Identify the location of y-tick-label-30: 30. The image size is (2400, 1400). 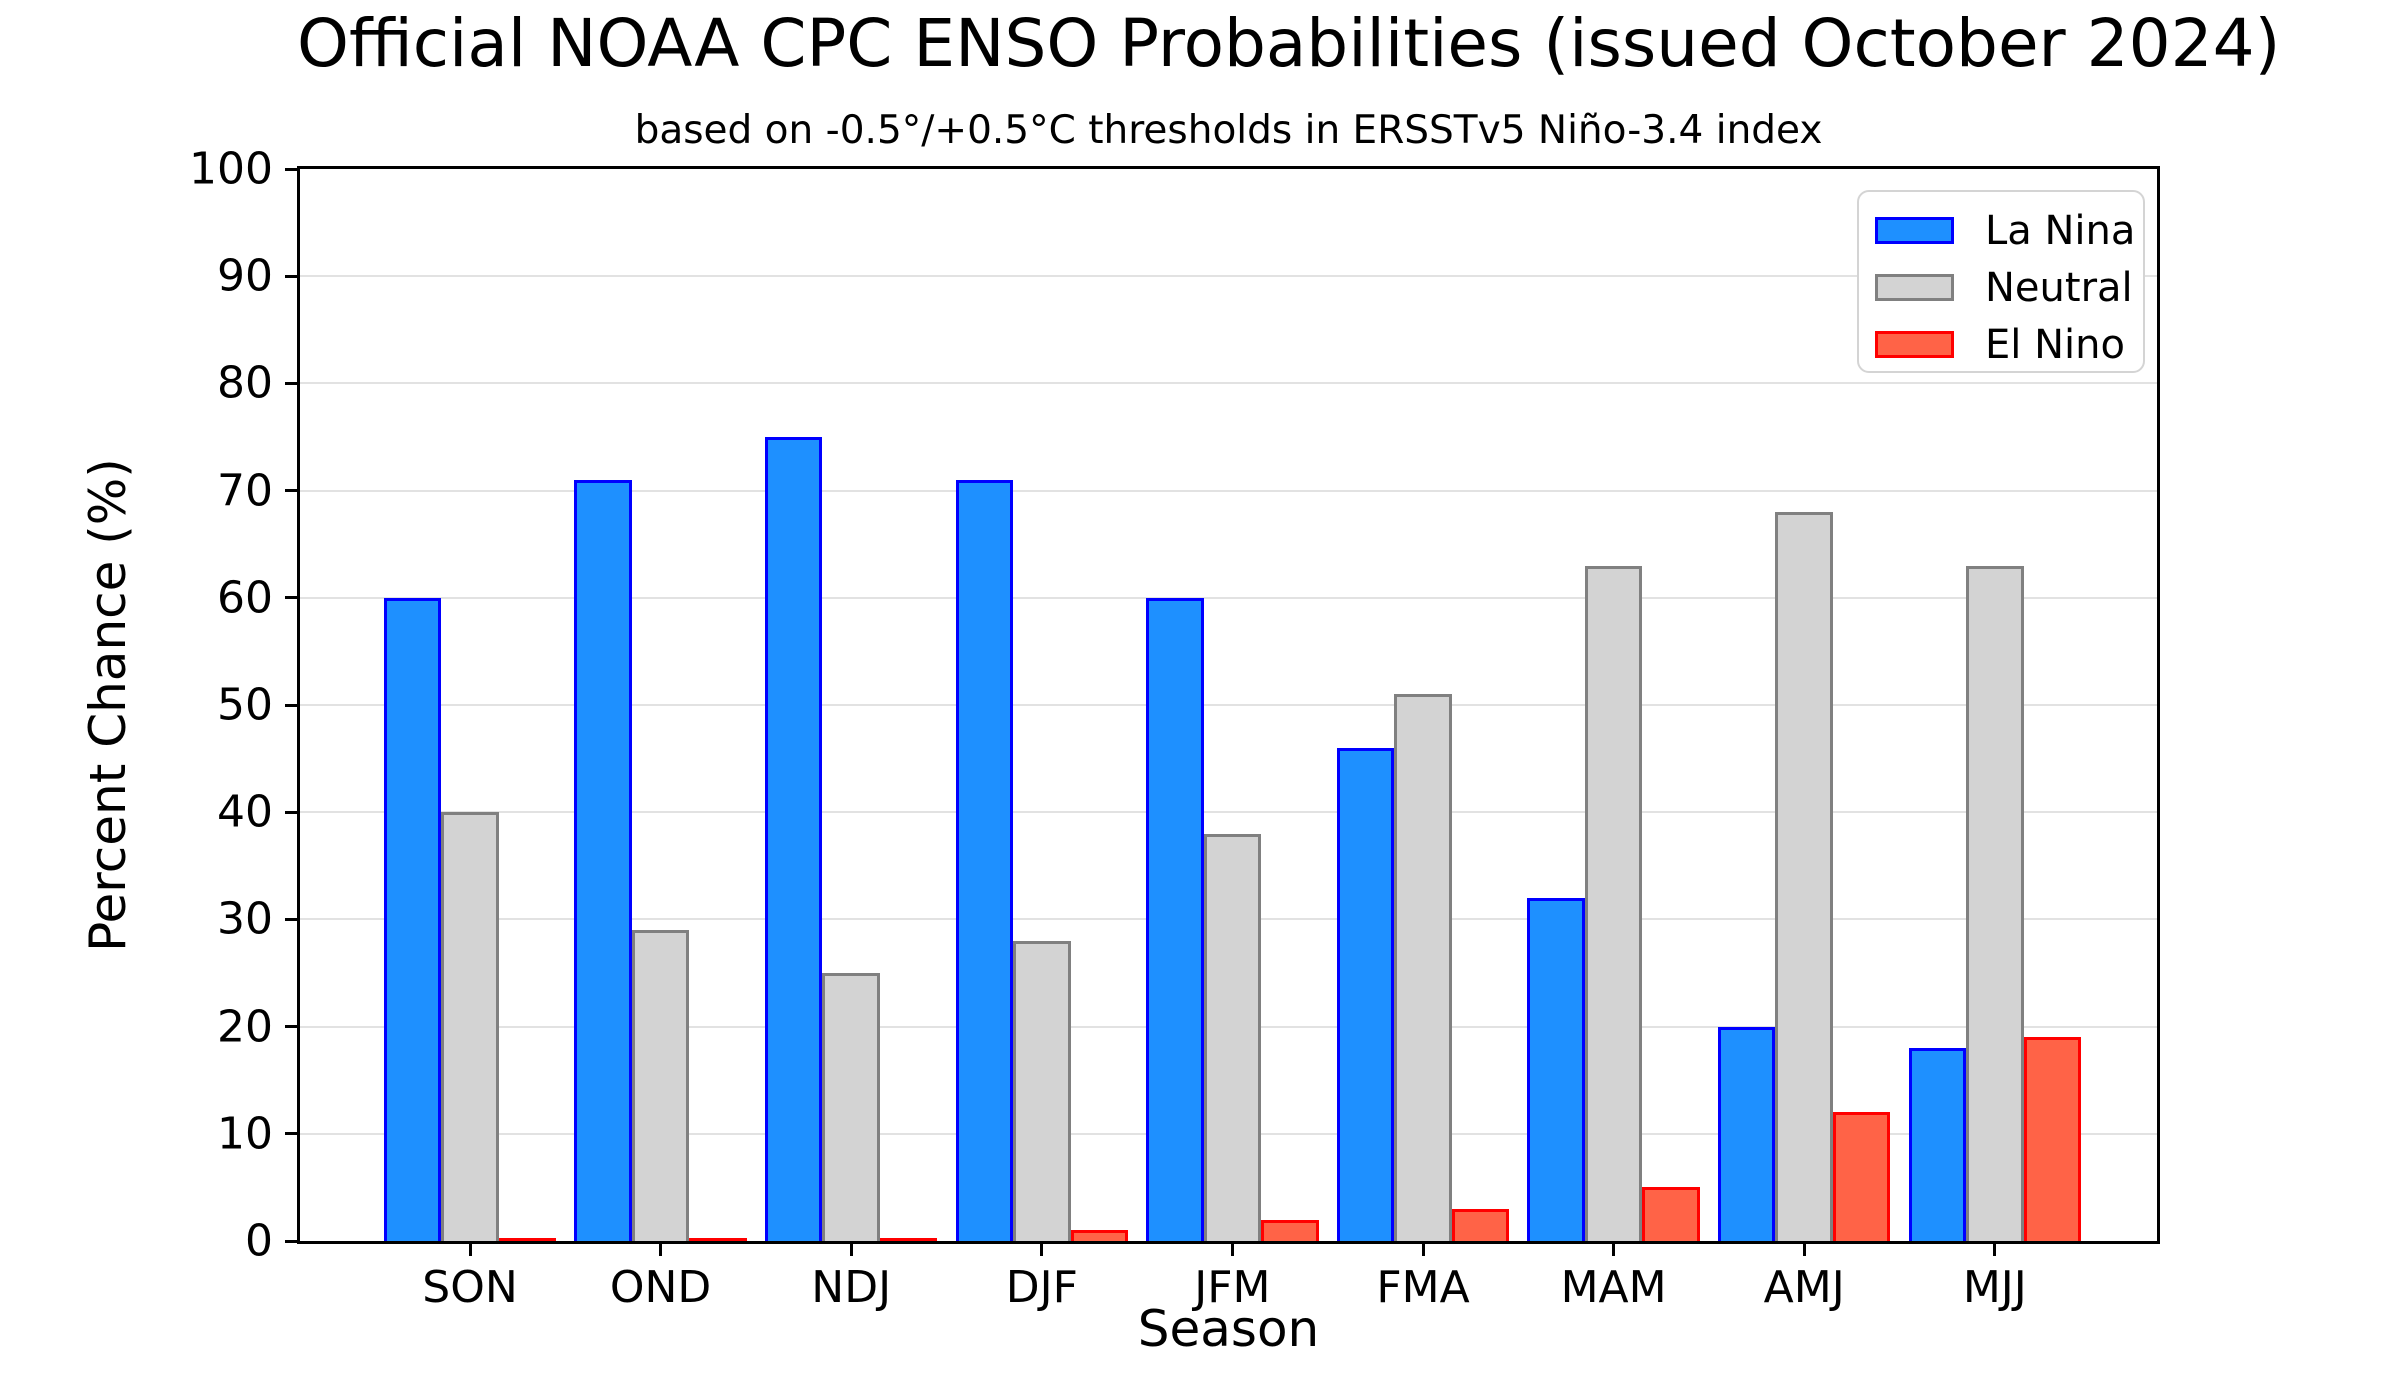
(245, 919).